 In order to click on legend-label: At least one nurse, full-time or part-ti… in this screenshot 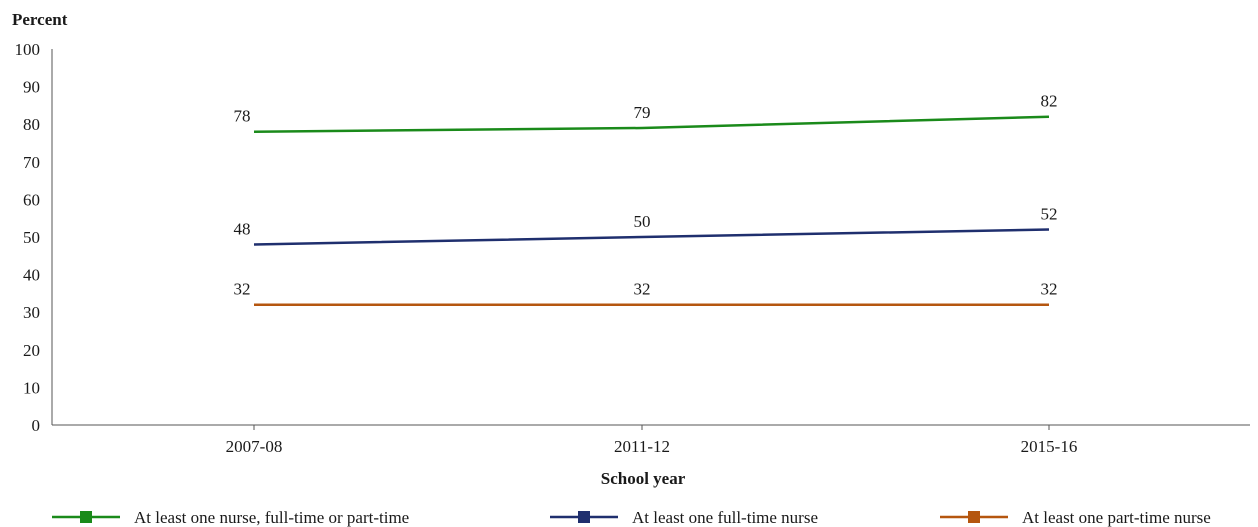, I will do `click(271, 517)`.